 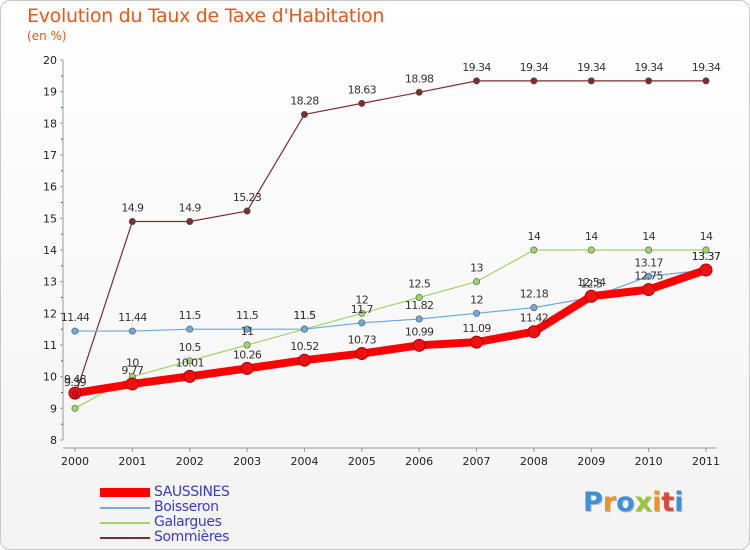 I want to click on x-tick-label: 2006, so click(x=419, y=461).